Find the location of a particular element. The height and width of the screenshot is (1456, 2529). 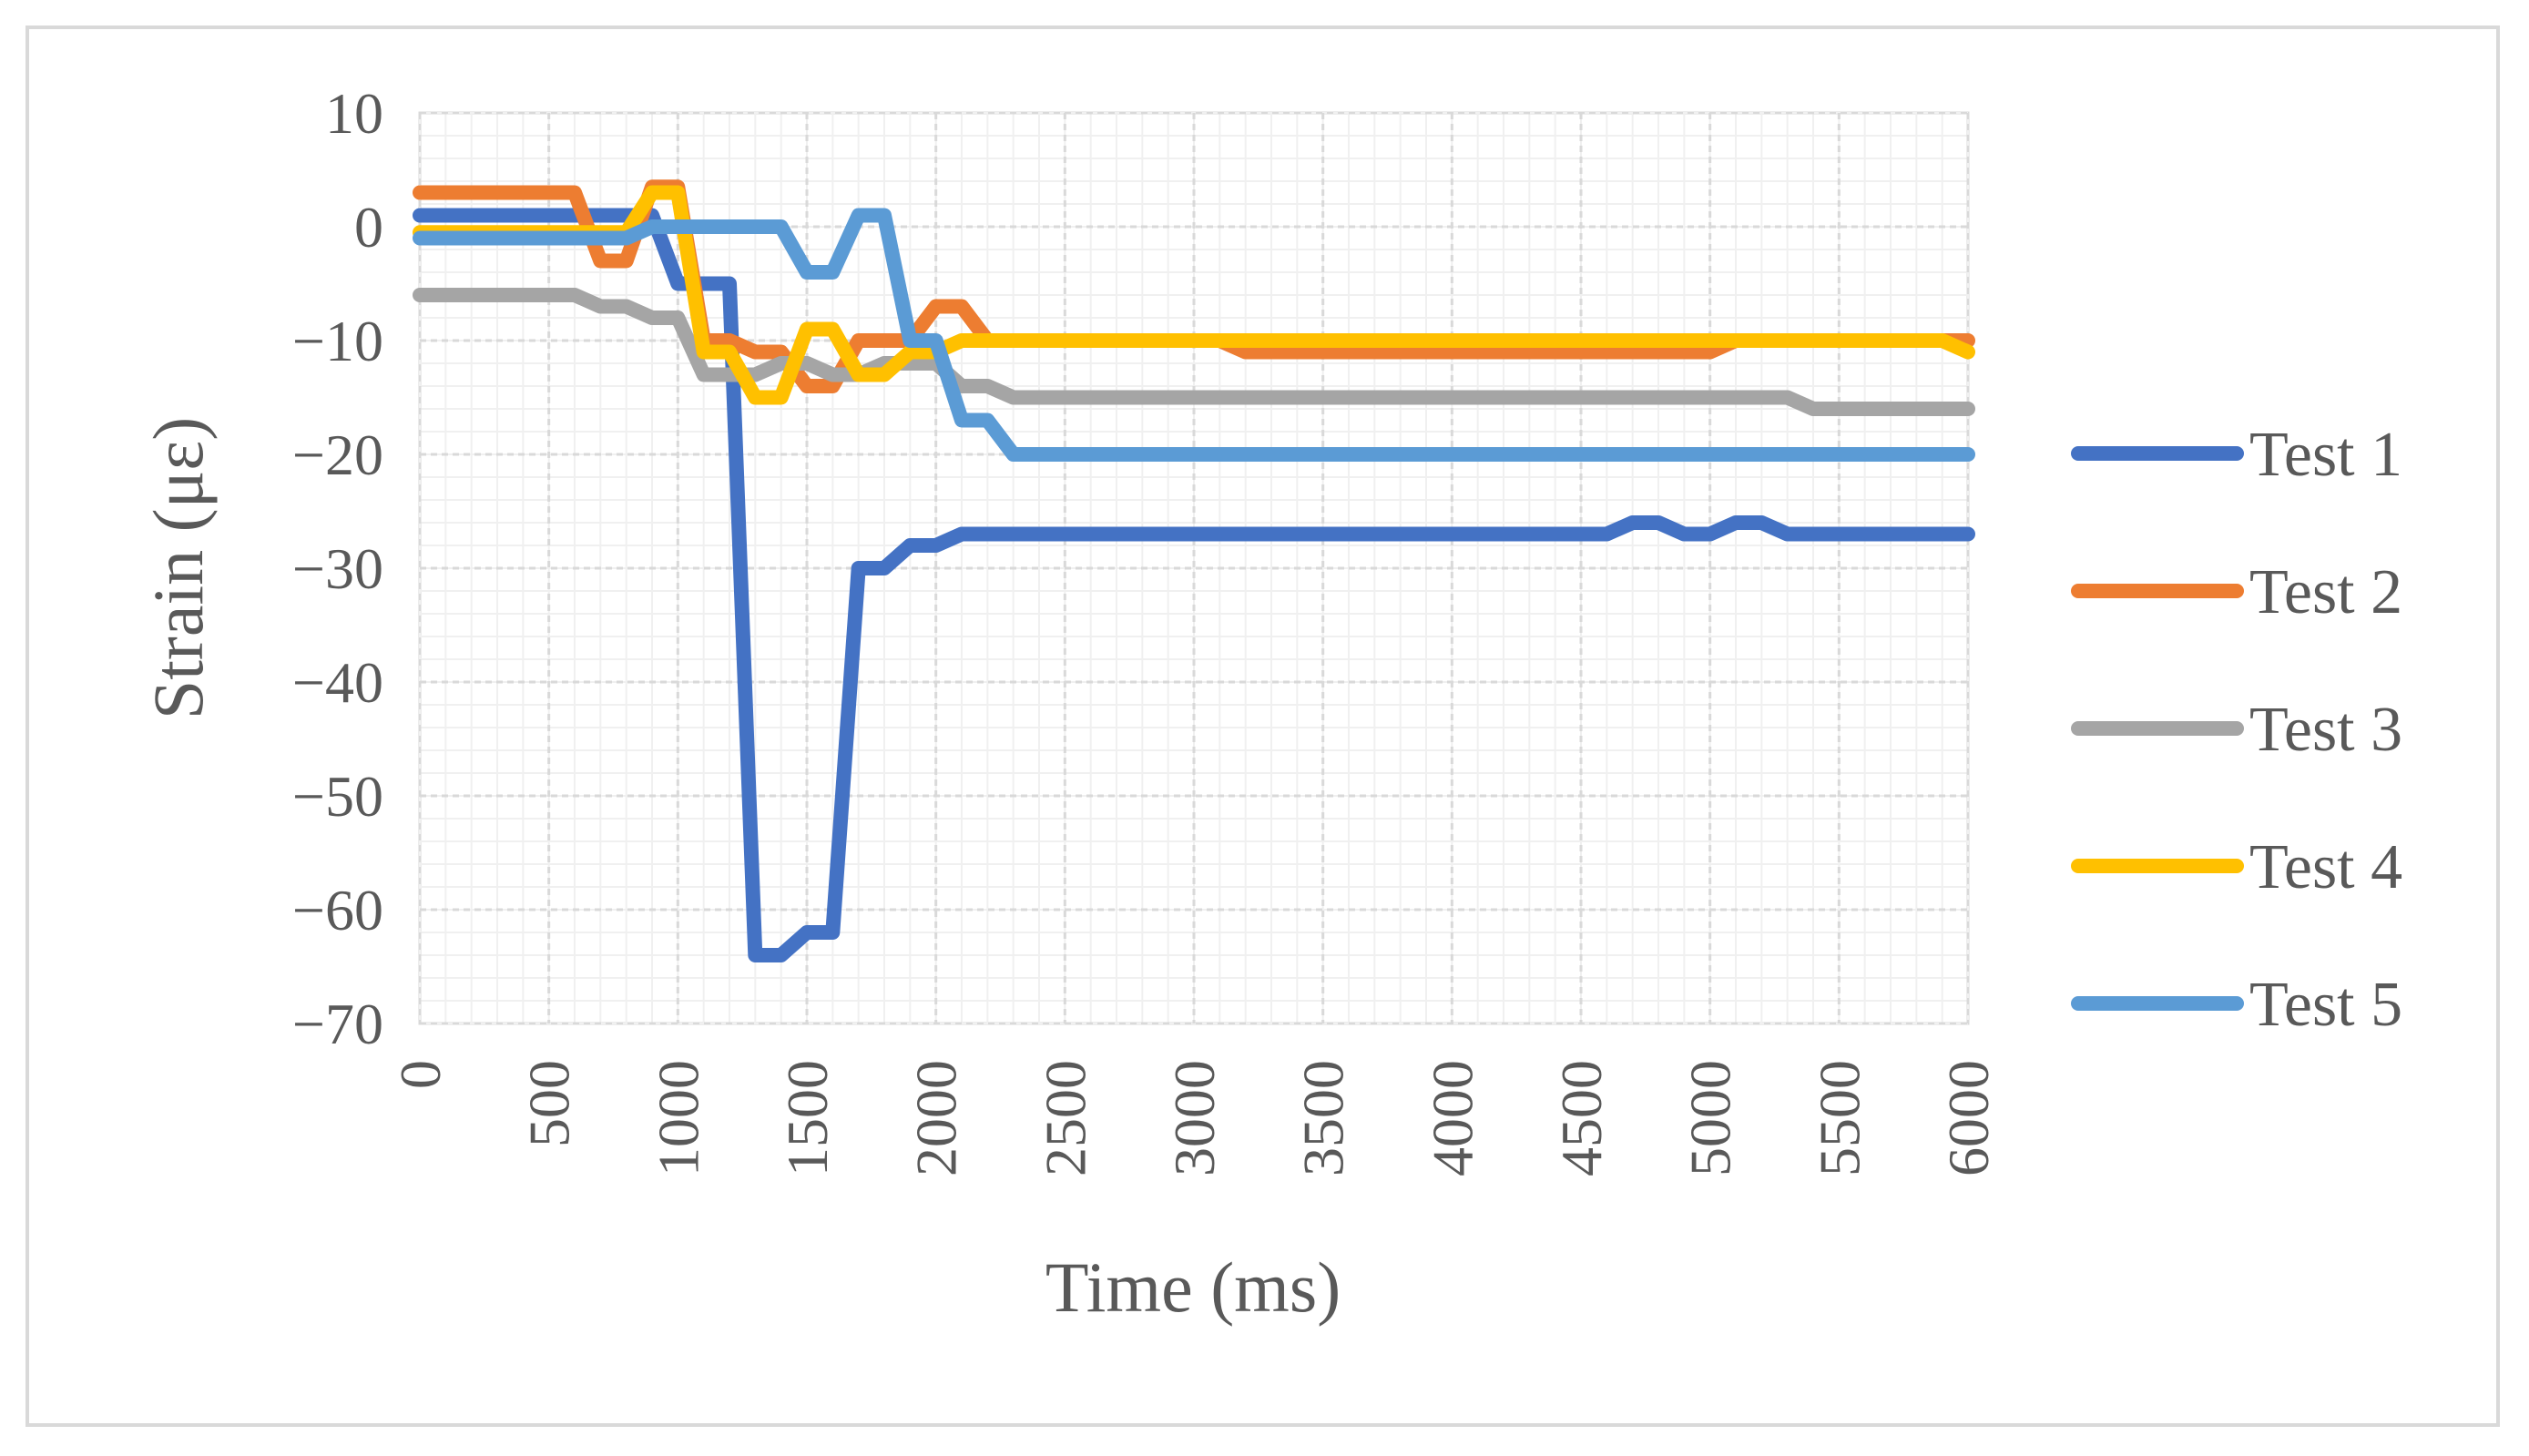

y-tick-label: 0 is located at coordinates (368, 228).